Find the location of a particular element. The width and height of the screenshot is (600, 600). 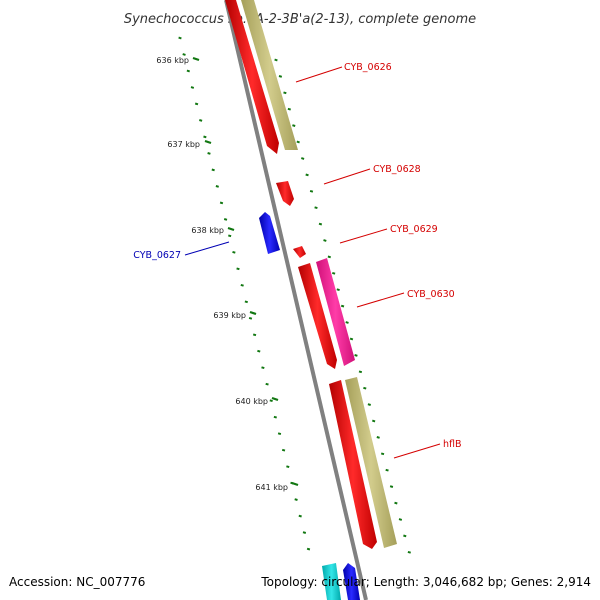

gene-label: CYB_0627 is located at coordinates (157, 255).